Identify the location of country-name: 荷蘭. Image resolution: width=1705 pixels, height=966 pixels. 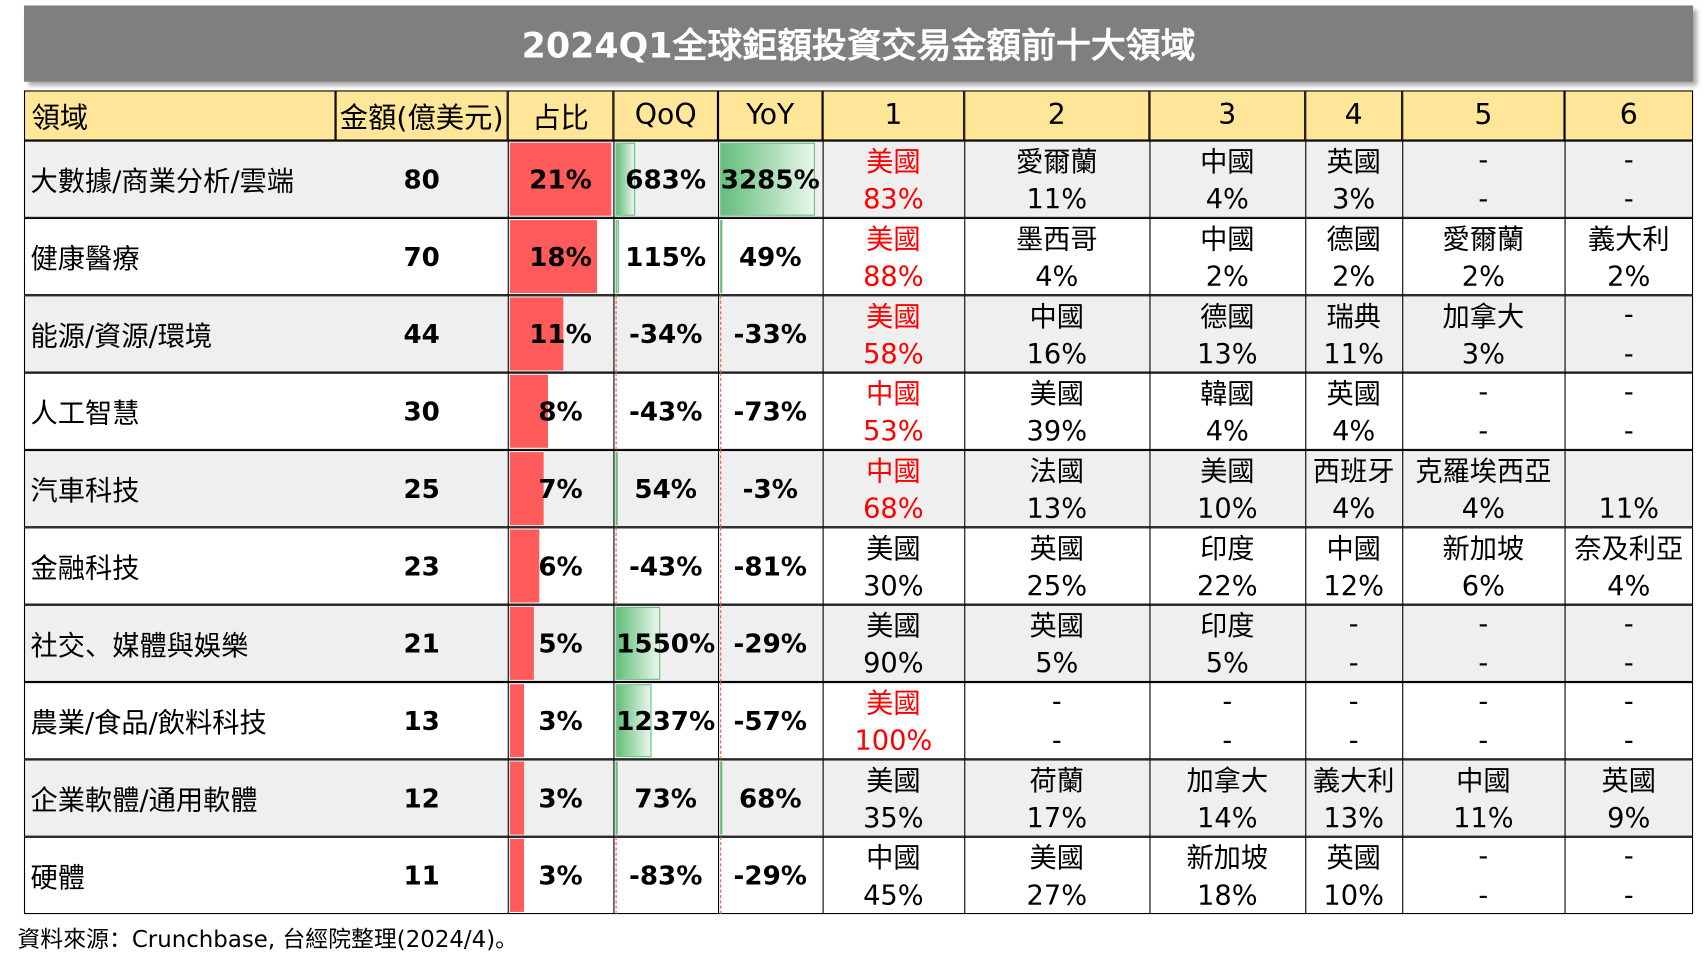
(1057, 780).